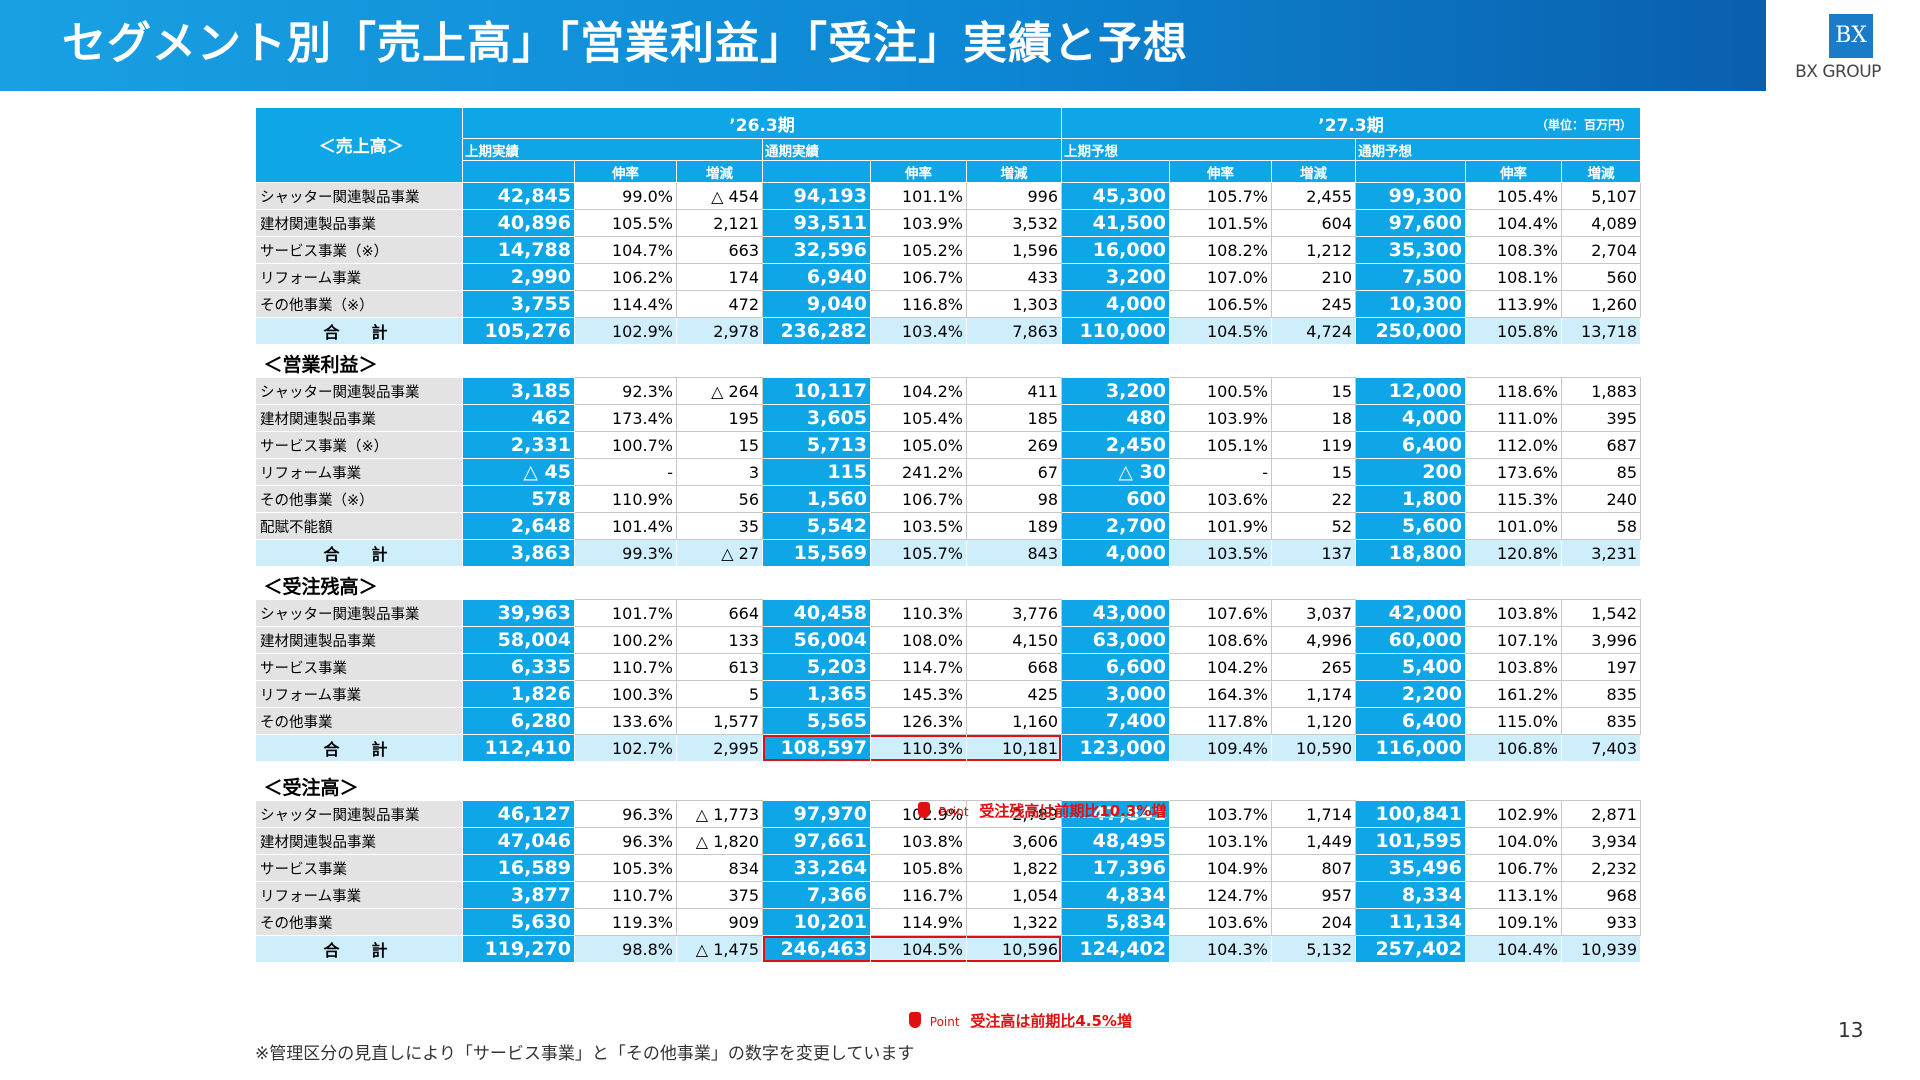 The height and width of the screenshot is (1080, 1920). I want to click on growth-cell: 103.9%, so click(1220, 418).